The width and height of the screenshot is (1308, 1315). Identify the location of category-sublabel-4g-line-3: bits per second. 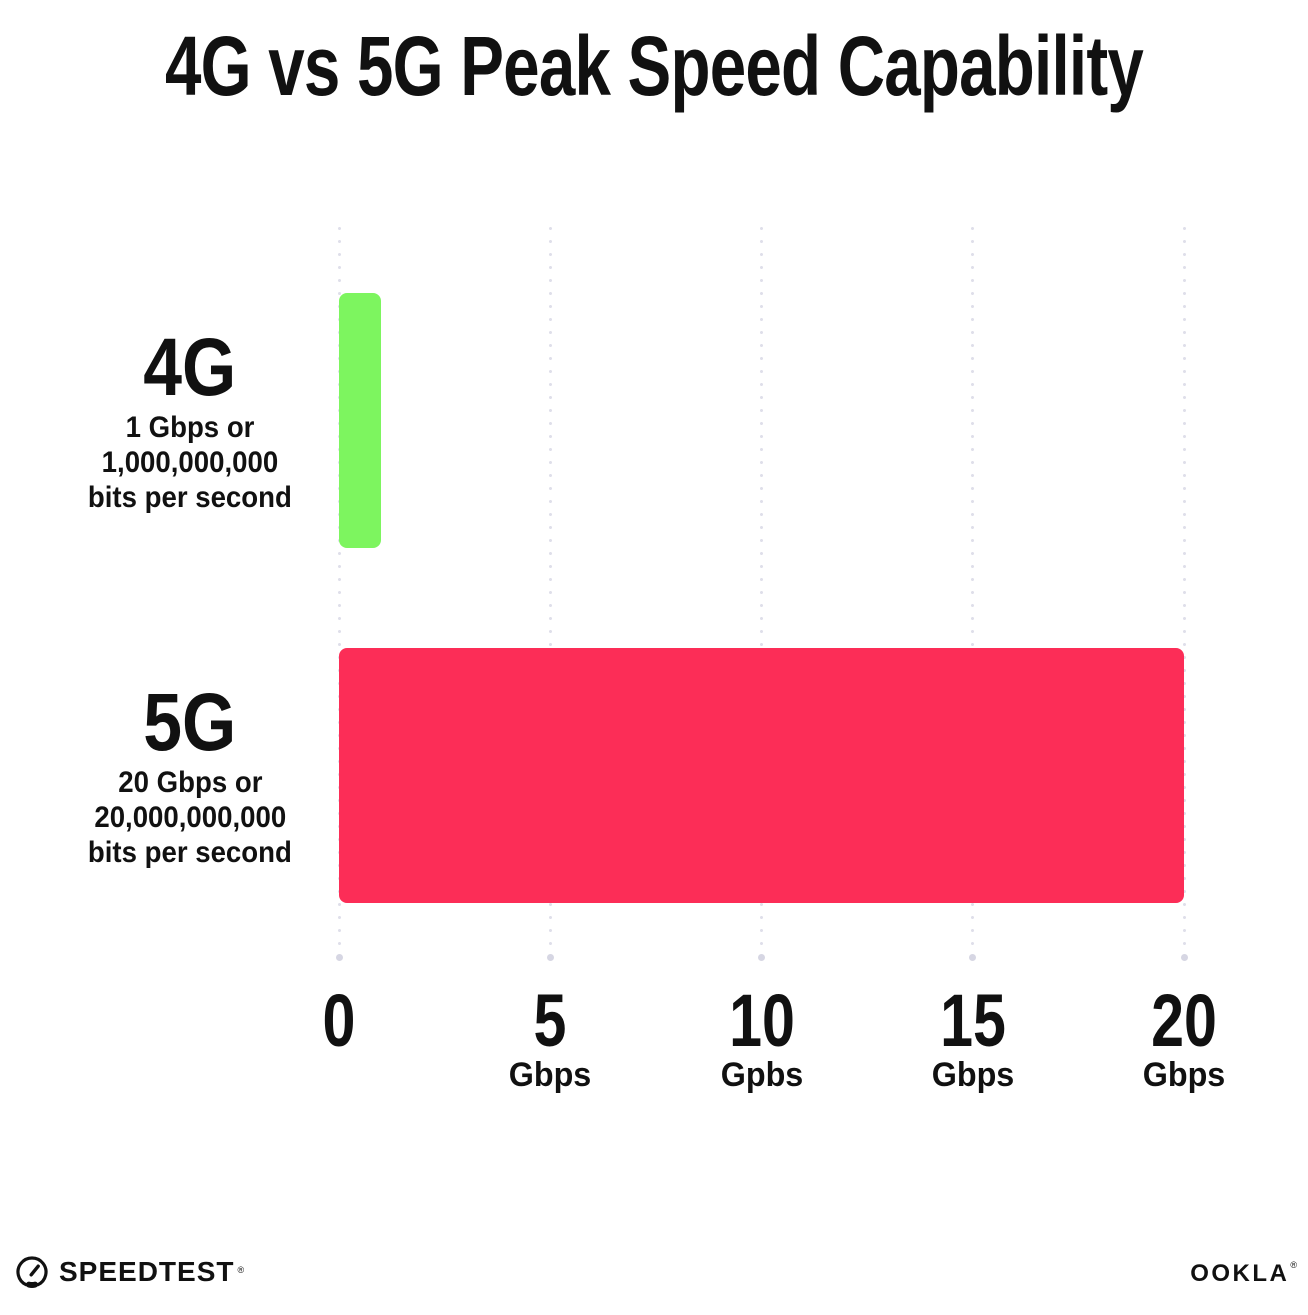
(190, 497).